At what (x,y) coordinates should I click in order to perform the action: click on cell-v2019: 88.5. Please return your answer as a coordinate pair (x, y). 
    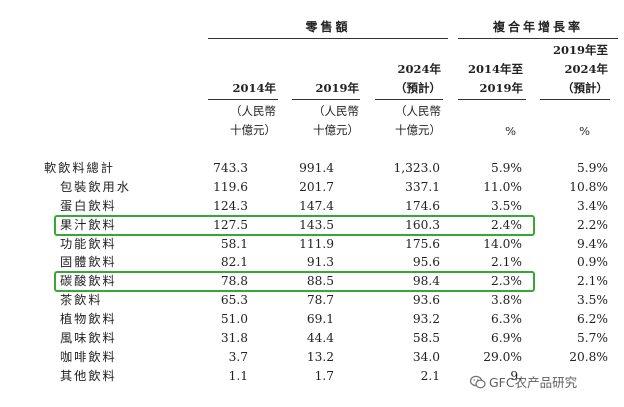
    Looking at the image, I should click on (320, 281).